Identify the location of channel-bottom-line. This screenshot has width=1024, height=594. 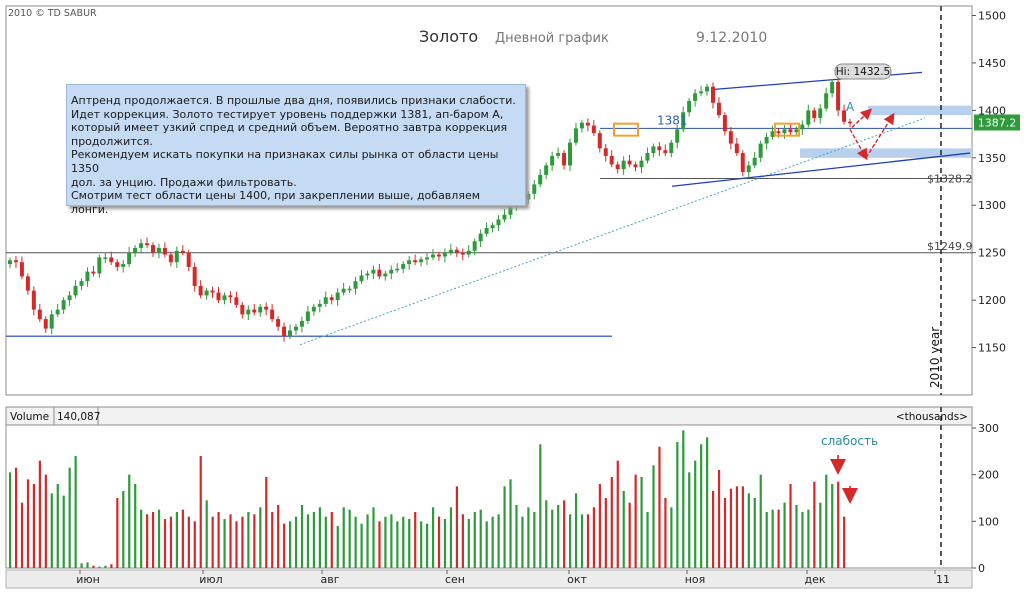
(821, 169).